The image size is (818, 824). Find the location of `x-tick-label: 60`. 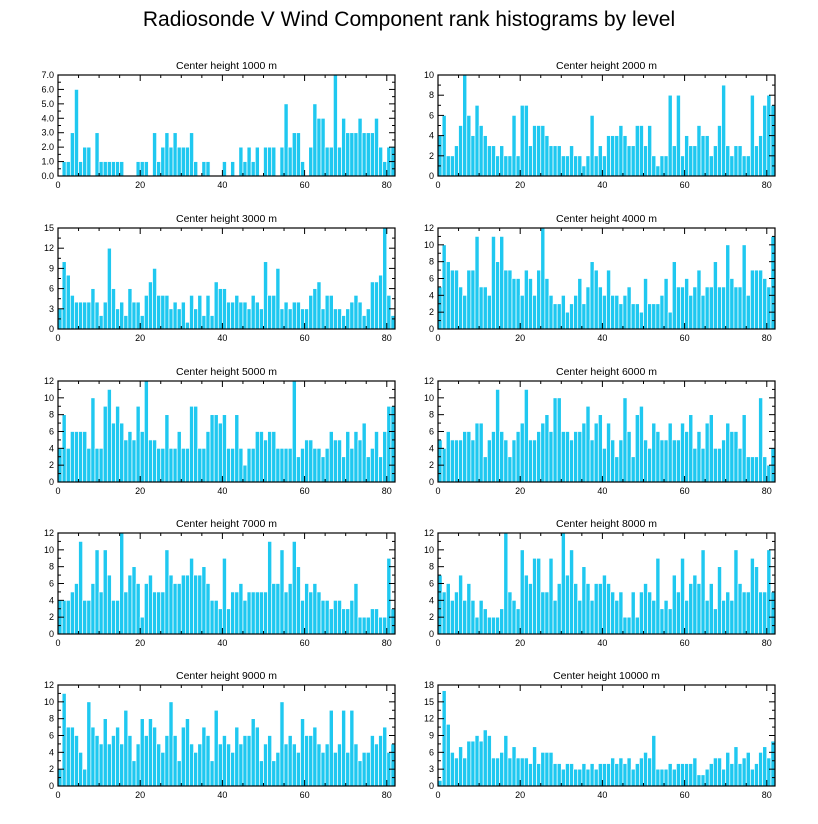

x-tick-label: 60 is located at coordinates (305, 795).